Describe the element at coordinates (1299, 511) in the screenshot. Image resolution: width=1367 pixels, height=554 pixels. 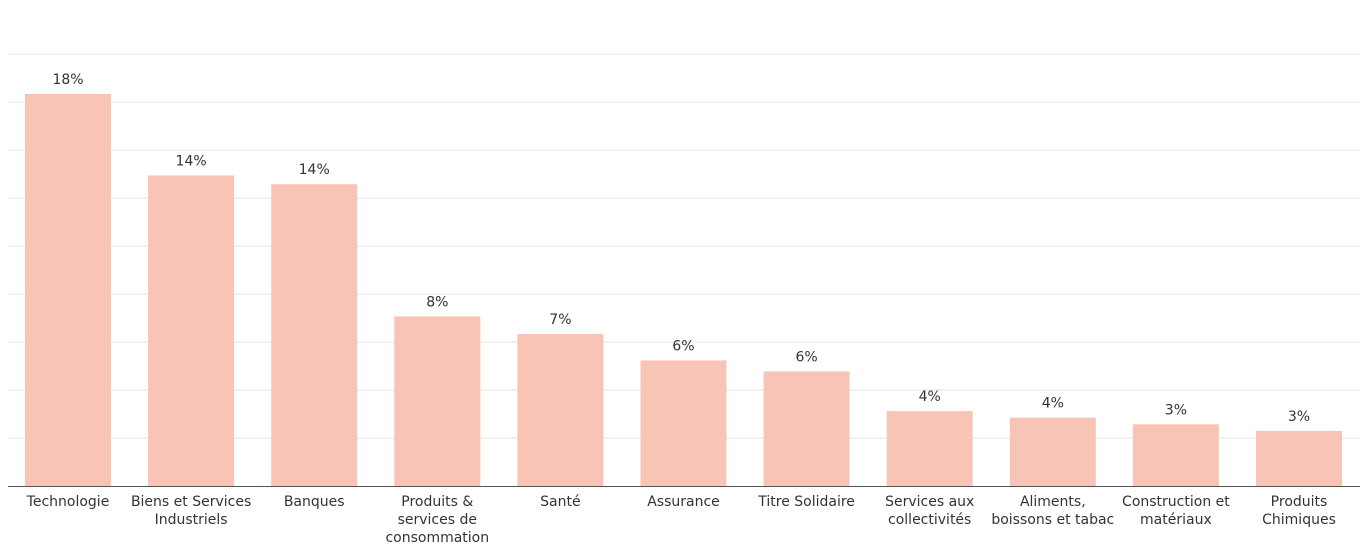
I see `category-label: Produits Chimiques` at that location.